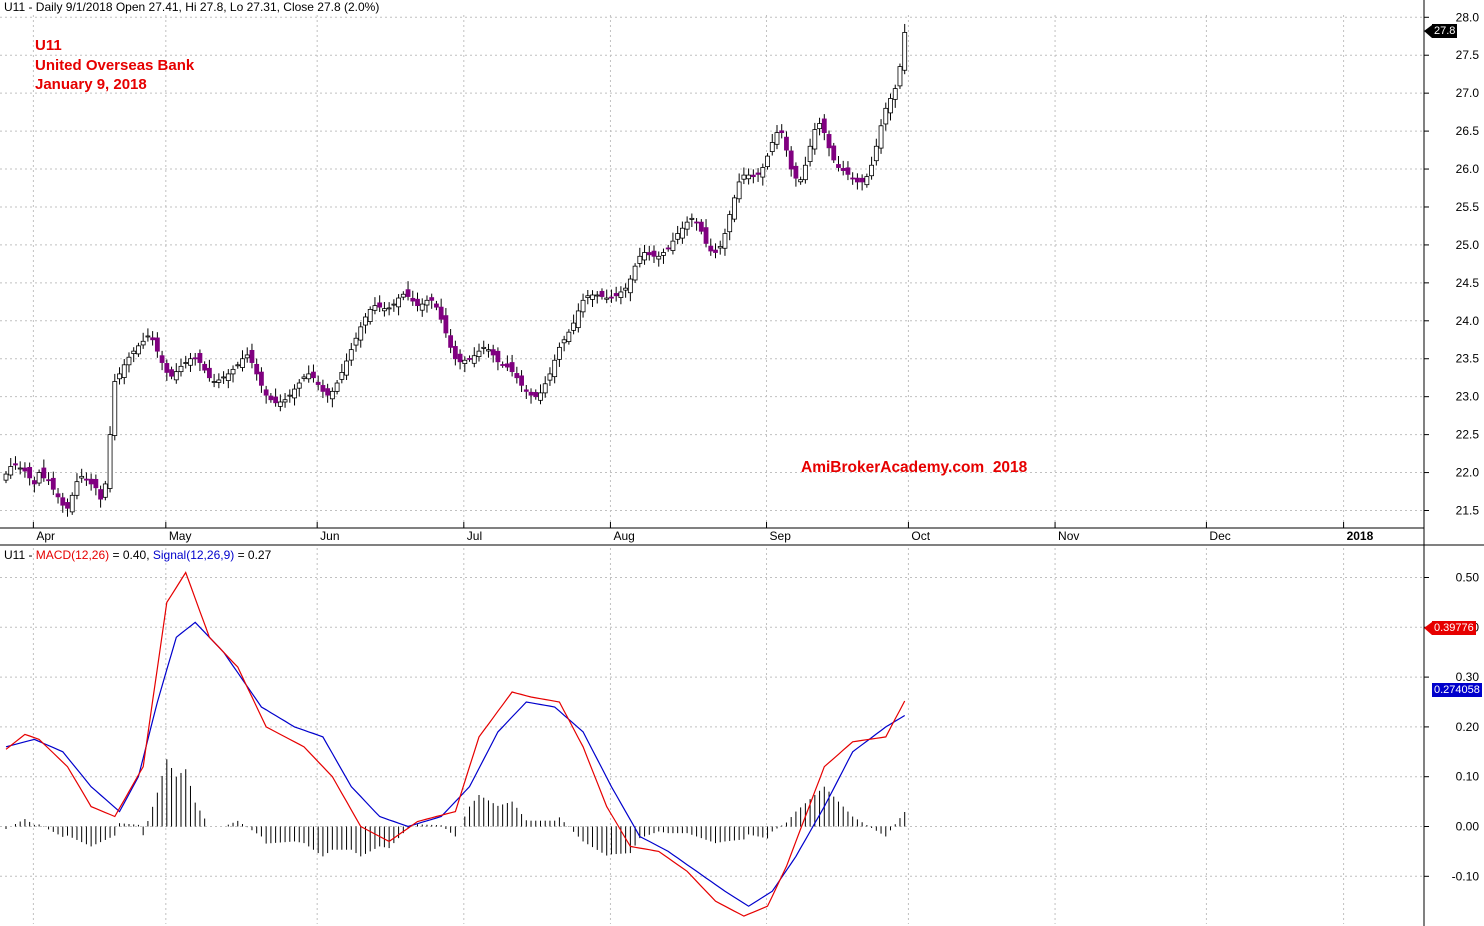 The image size is (1484, 926). What do you see at coordinates (455, 808) in the screenshot?
I see `macd-histogram` at bounding box center [455, 808].